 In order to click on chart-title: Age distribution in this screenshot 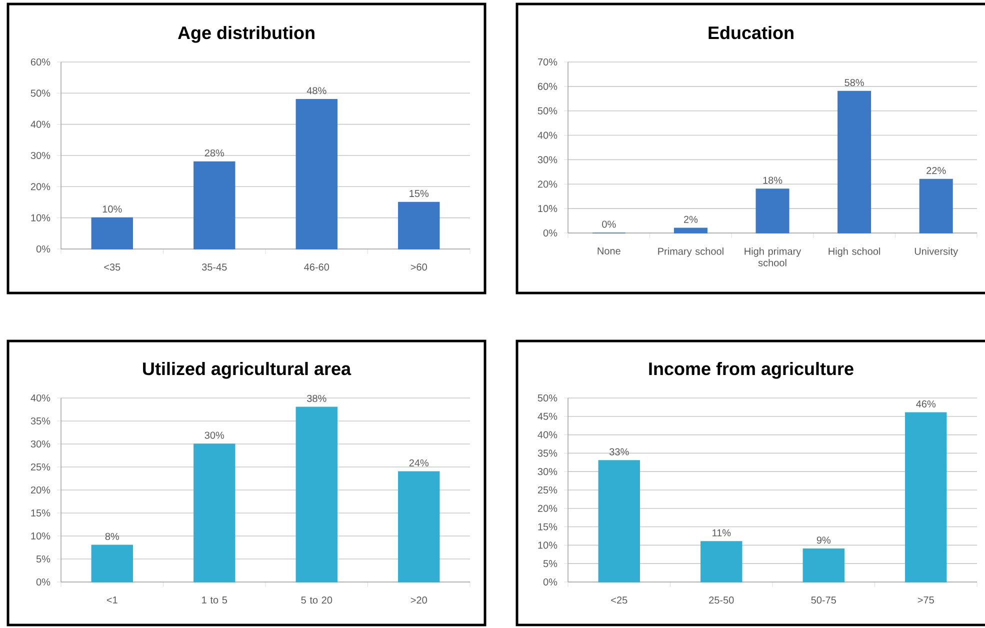, I will do `click(246, 34)`.